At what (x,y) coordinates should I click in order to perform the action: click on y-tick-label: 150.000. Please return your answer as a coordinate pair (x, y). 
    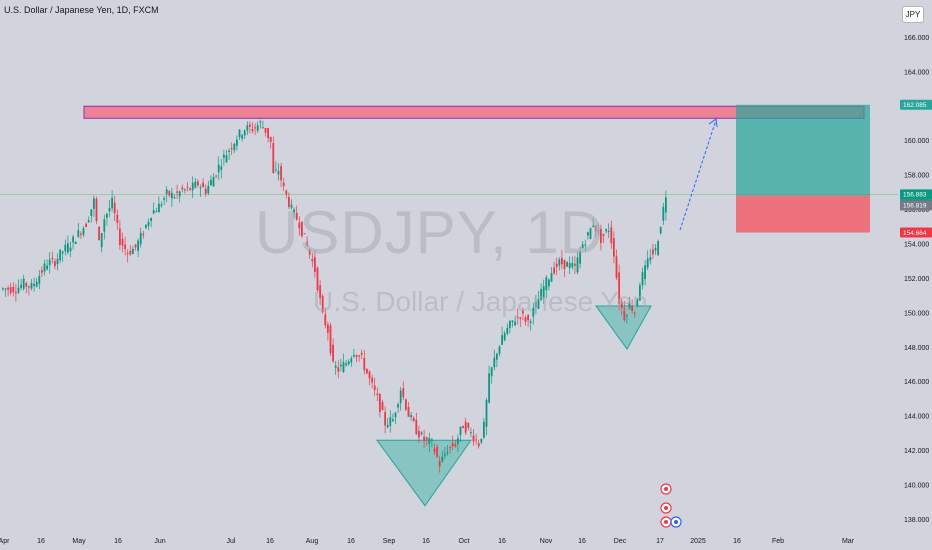
    Looking at the image, I should click on (916, 313).